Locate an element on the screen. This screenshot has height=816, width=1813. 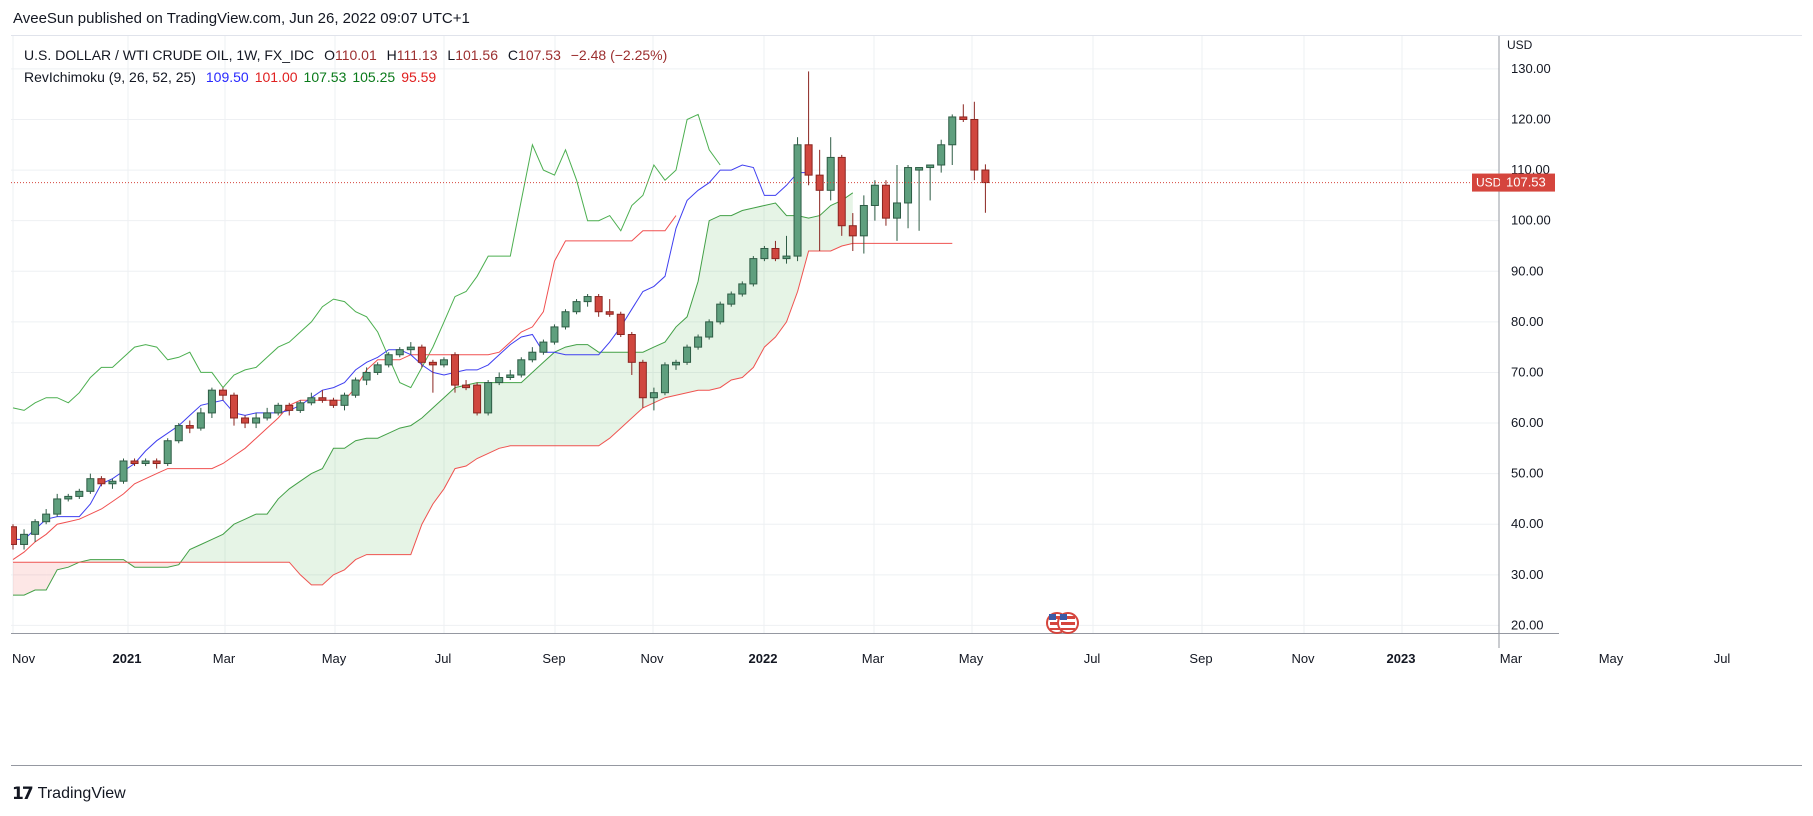
flag-canton is located at coordinates (1063, 617).